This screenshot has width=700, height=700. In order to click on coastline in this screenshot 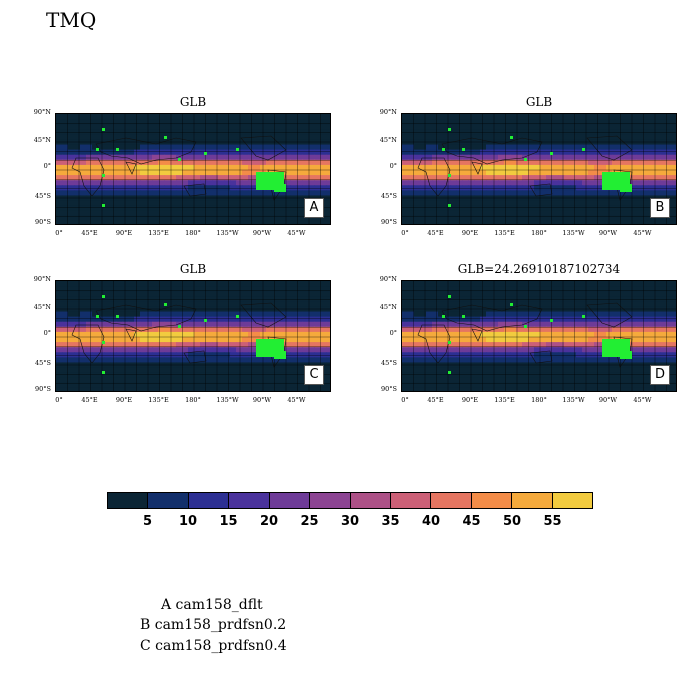, I will do `click(492, 151)`.